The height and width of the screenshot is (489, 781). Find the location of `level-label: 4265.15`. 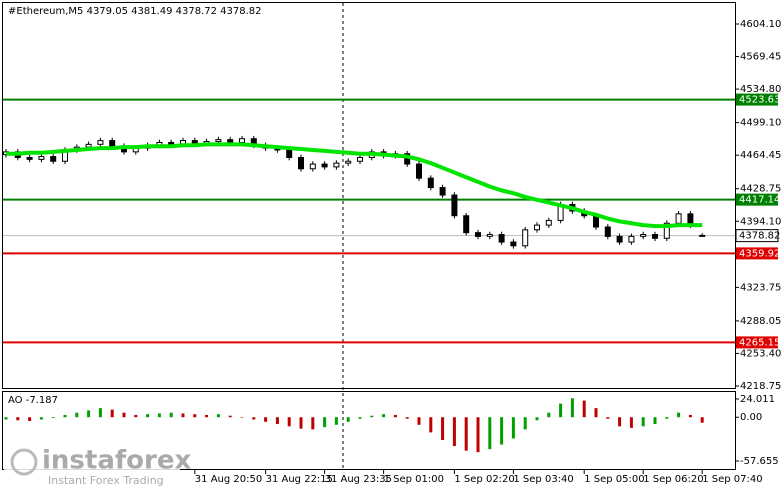

level-label: 4265.15 is located at coordinates (759, 342).